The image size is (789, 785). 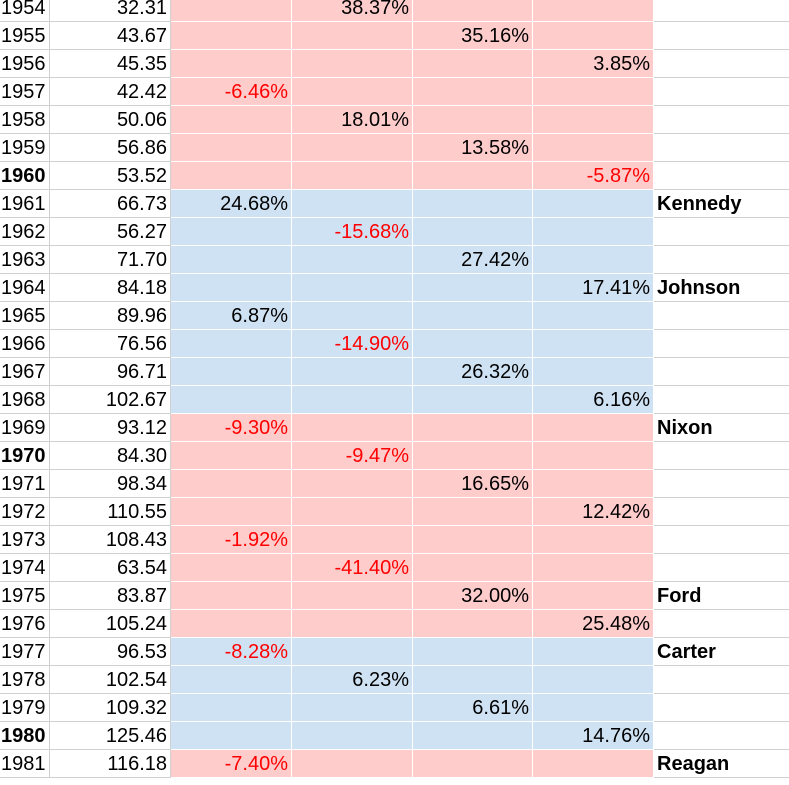 I want to click on percent-change-cell: -9.47%, so click(x=352, y=456).